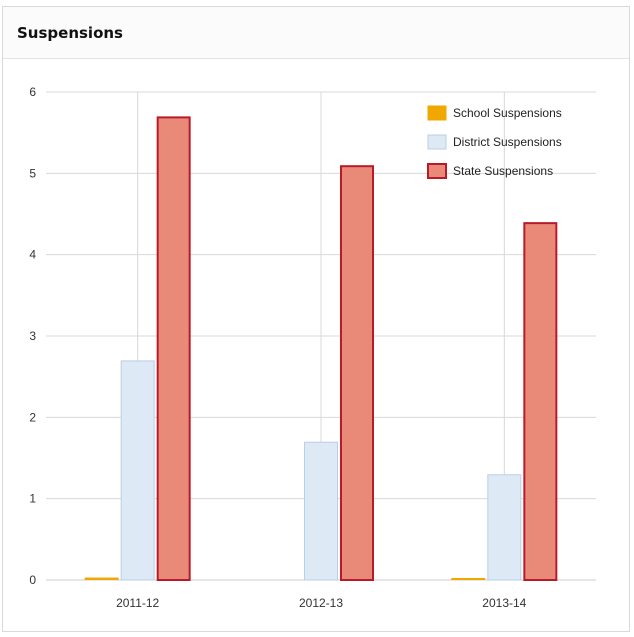  Describe the element at coordinates (437, 142) in the screenshot. I see `legend-swatch-district` at that location.